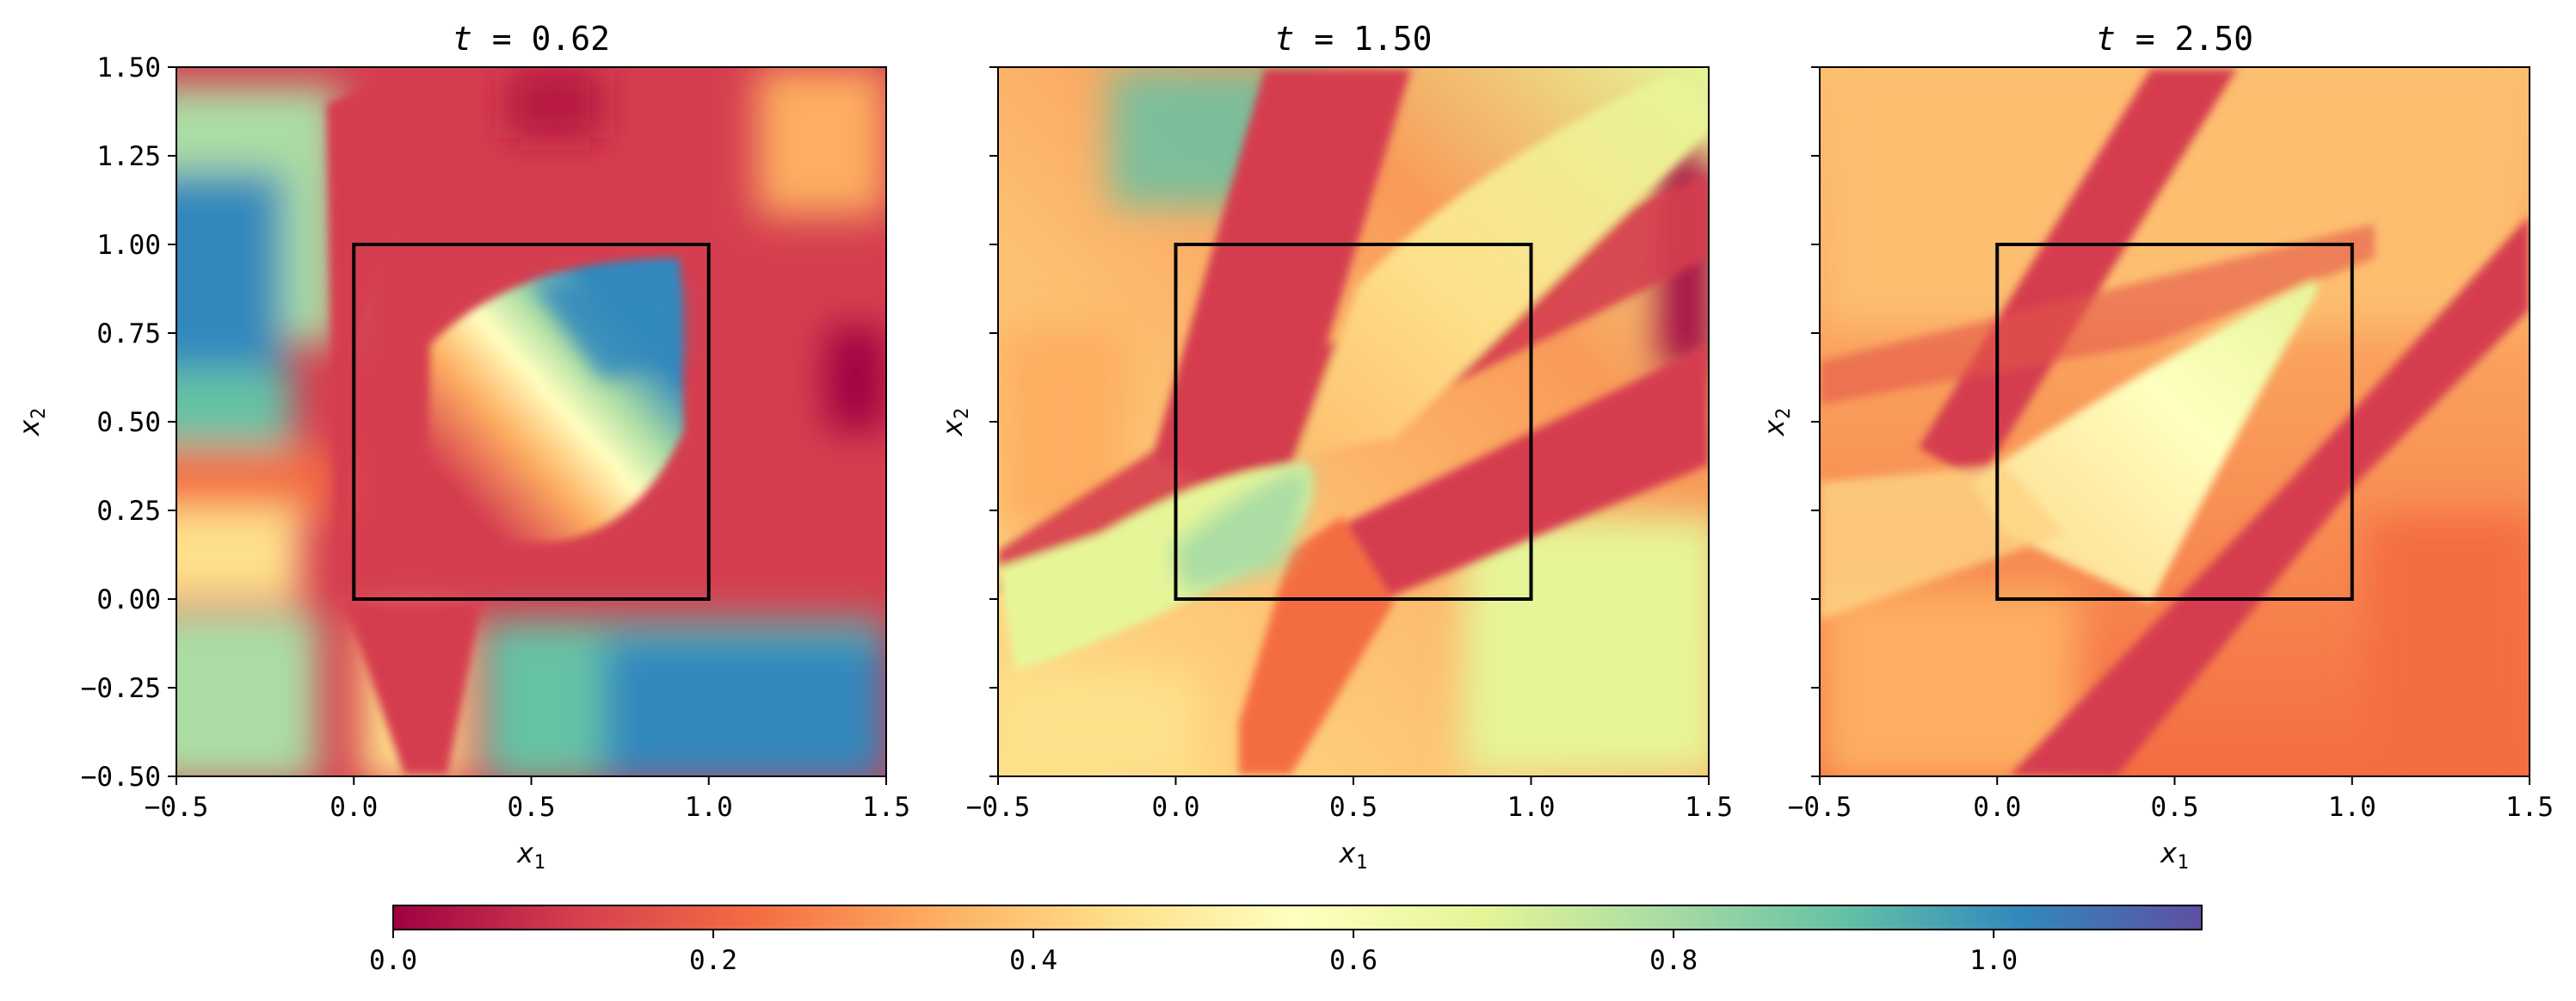 Image resolution: width=2576 pixels, height=1001 pixels. Describe the element at coordinates (1353, 961) in the screenshot. I see `colorbar-tick-label: 0.6` at that location.